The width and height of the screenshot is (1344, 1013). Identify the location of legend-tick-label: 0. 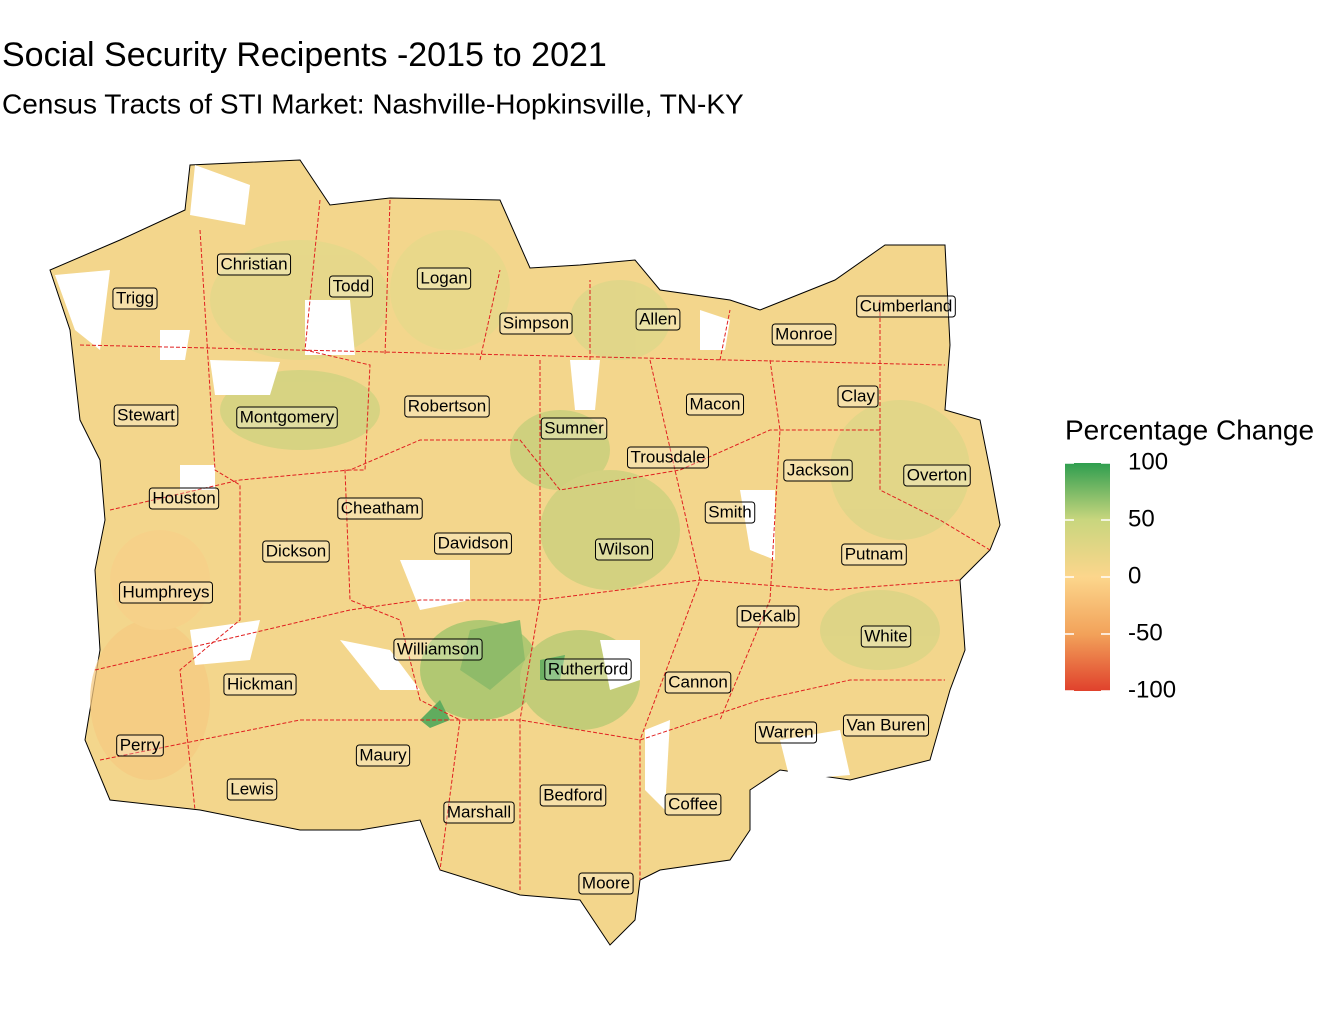
(1134, 575).